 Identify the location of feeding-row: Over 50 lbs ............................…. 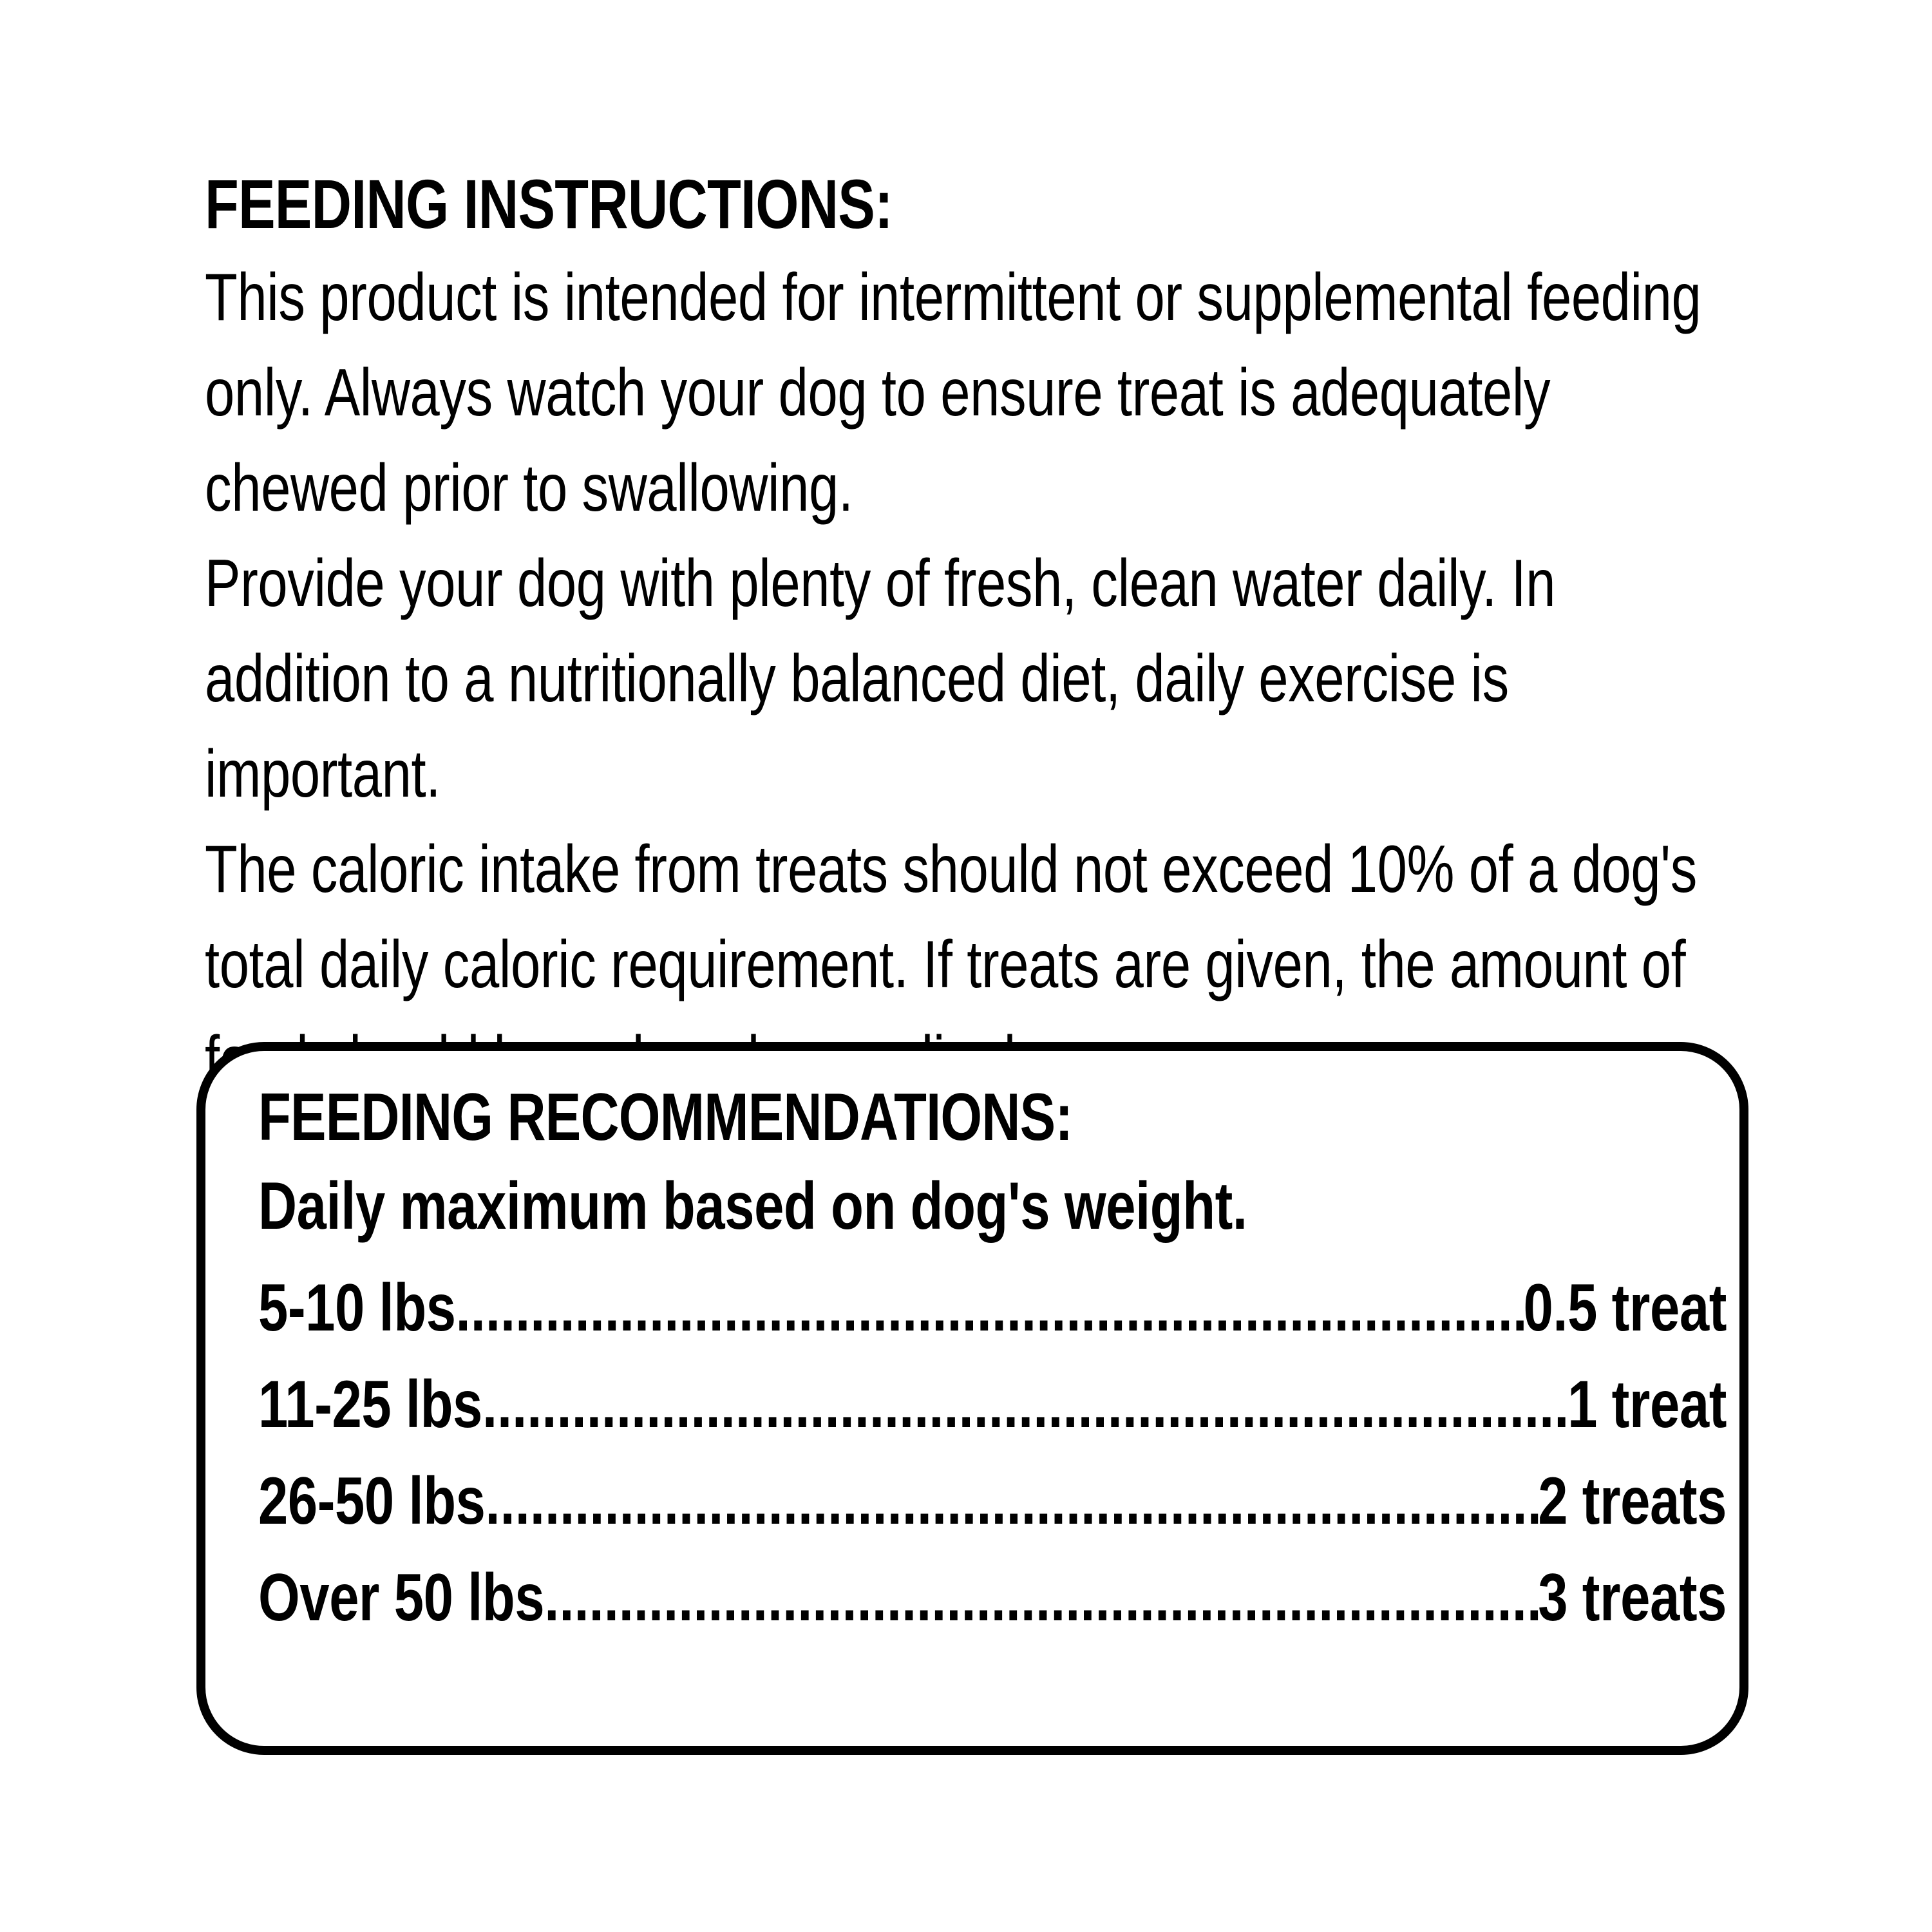
(993, 1597).